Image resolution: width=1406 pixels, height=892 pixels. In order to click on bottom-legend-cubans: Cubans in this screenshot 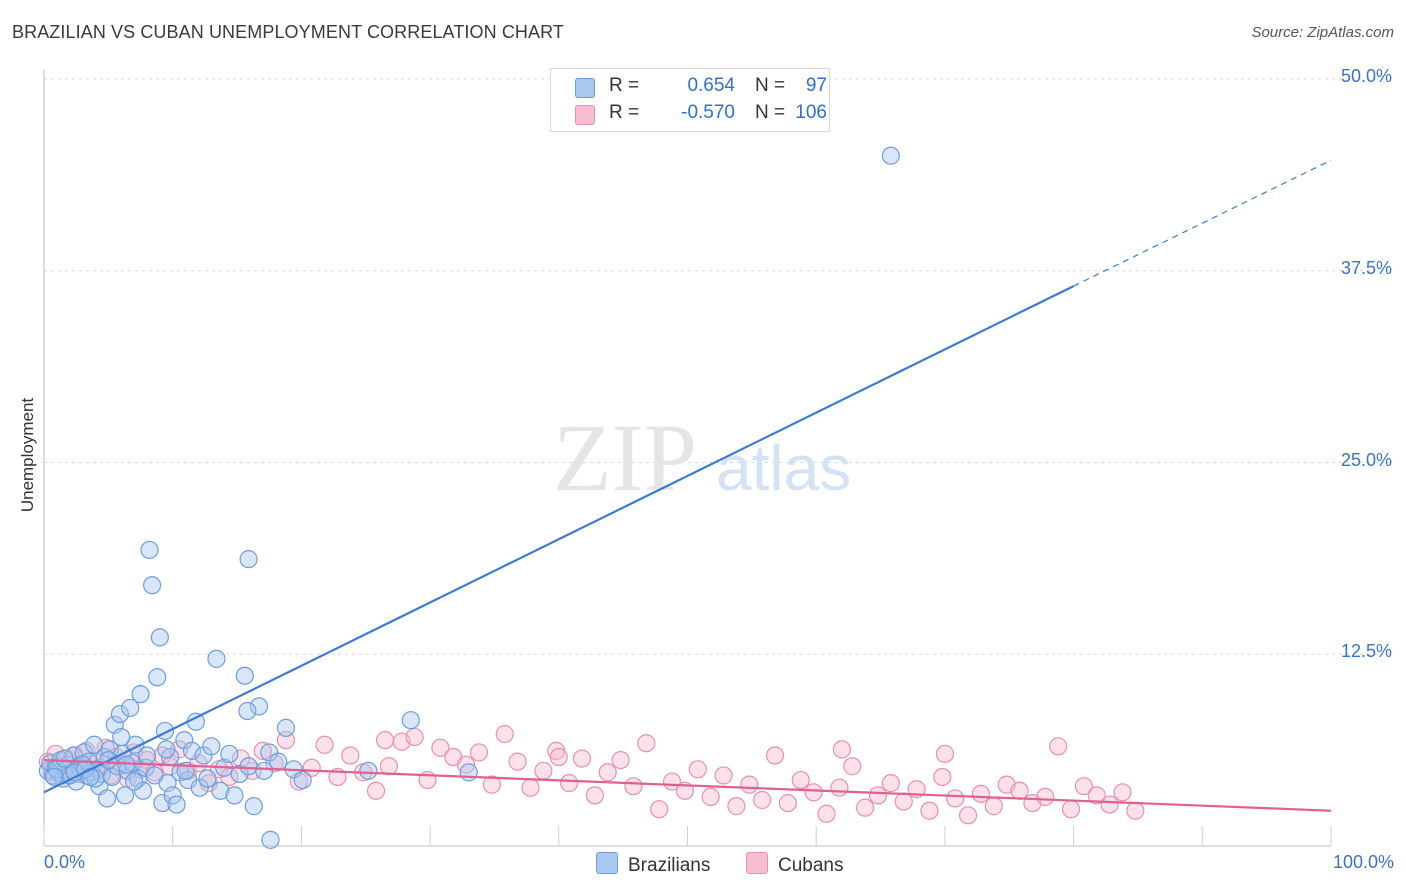, I will do `click(795, 864)`.